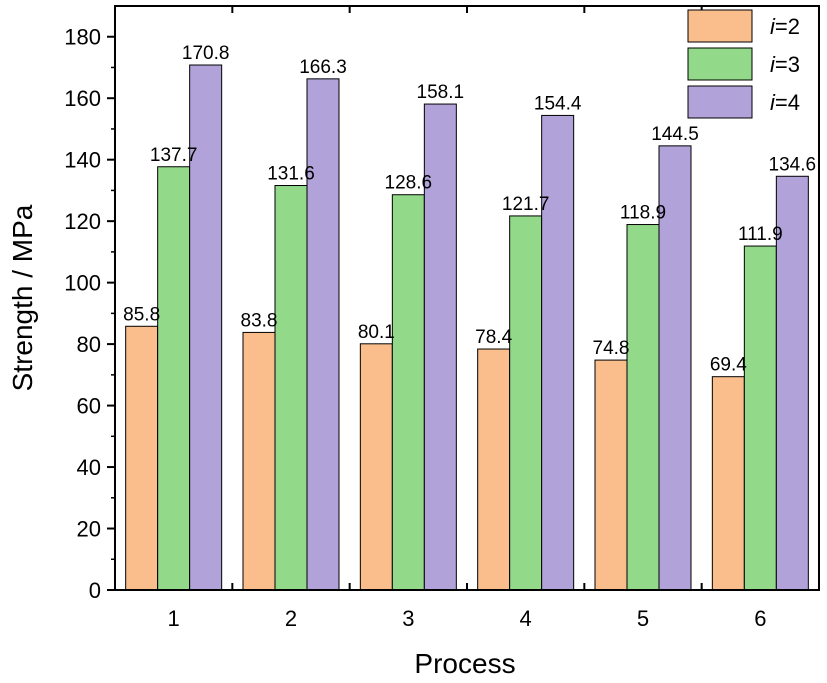 This screenshot has width=827, height=683. I want to click on legend-label: i=3, so click(785, 64).